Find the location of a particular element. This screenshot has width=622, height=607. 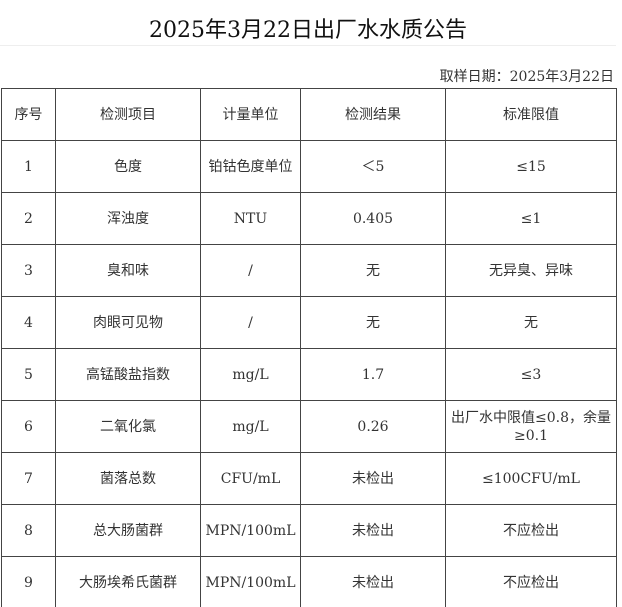

cell-result: 1.7 is located at coordinates (373, 374).